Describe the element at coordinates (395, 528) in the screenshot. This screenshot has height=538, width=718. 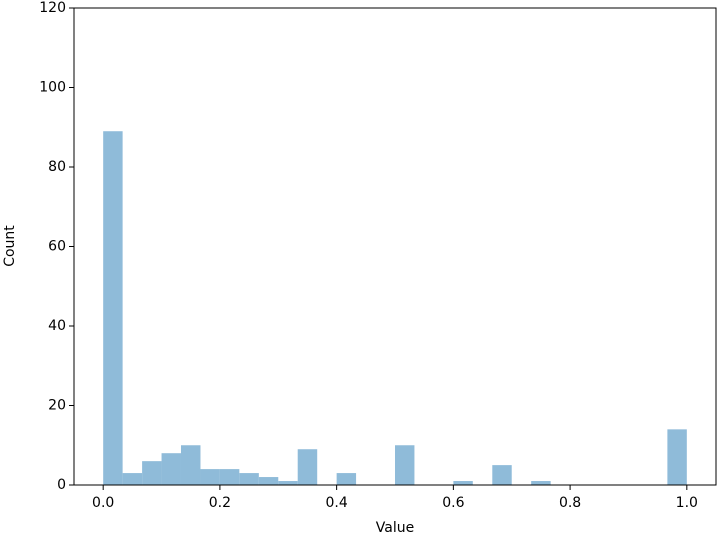
I see `x-axis-label: Value` at that location.